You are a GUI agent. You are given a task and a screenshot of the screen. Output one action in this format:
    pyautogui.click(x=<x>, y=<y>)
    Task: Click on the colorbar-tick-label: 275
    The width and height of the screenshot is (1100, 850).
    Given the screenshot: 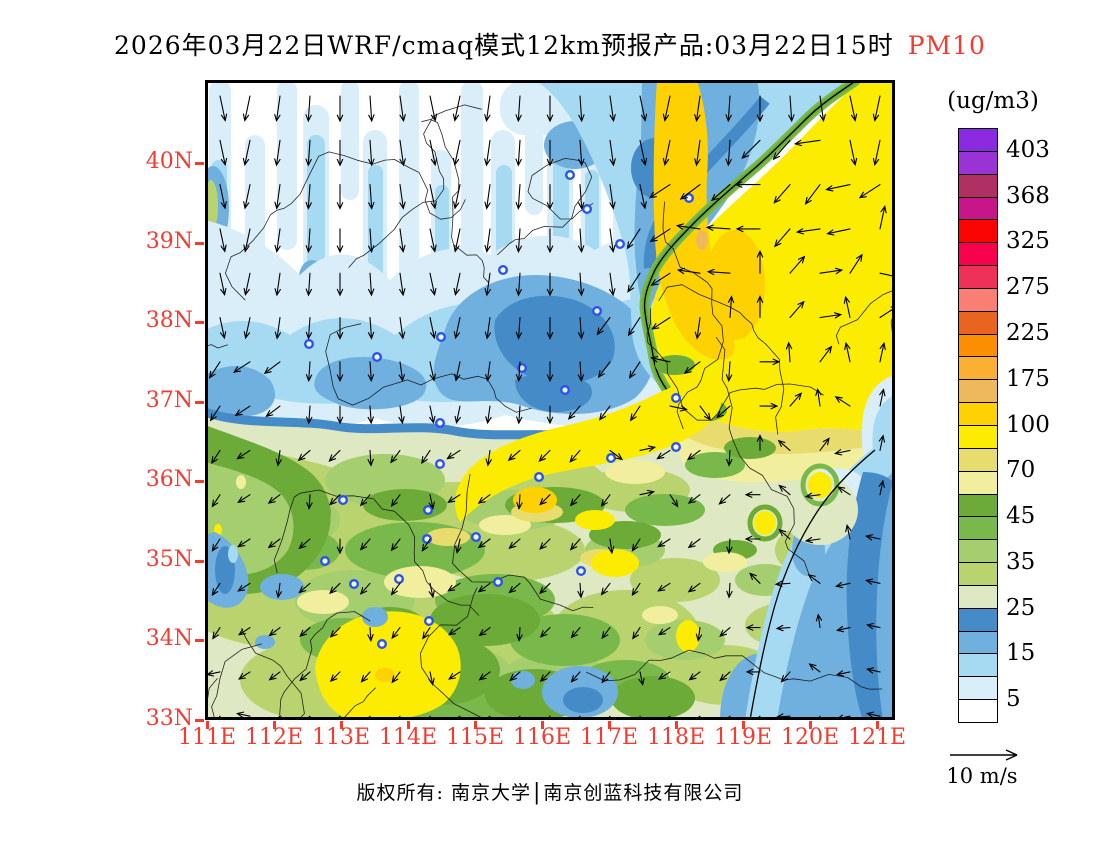 What is the action you would take?
    pyautogui.click(x=1028, y=287)
    